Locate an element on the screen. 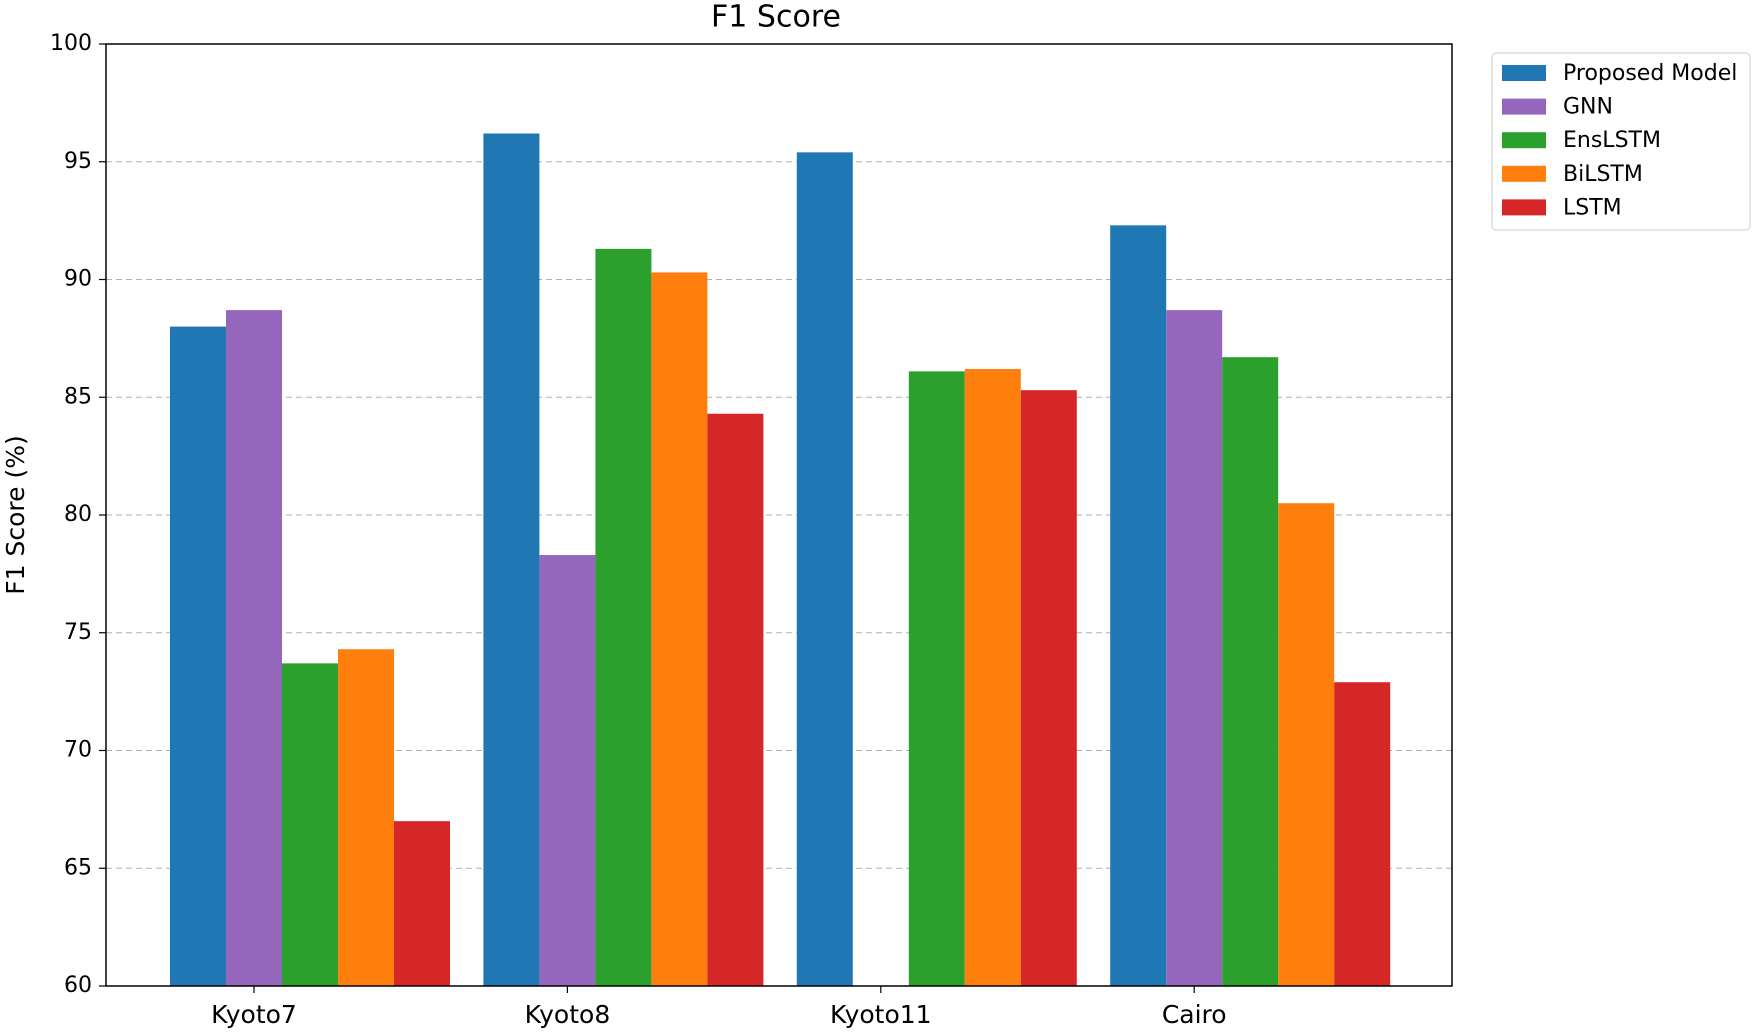  y-tick-label: 75 is located at coordinates (78, 632).